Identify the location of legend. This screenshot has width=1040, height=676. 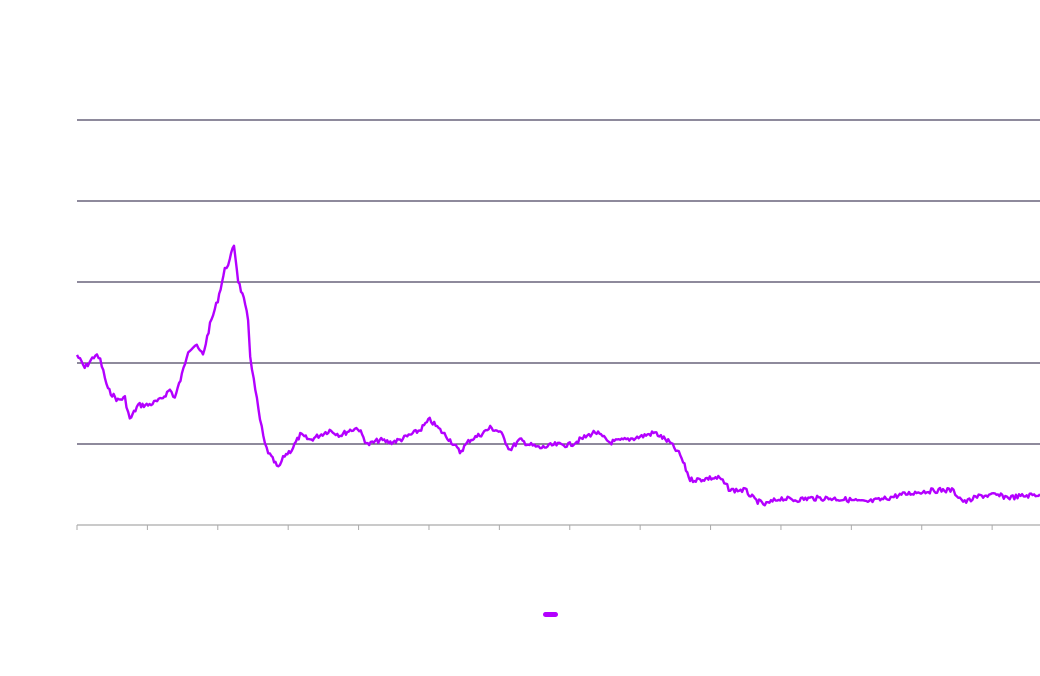
(553, 614).